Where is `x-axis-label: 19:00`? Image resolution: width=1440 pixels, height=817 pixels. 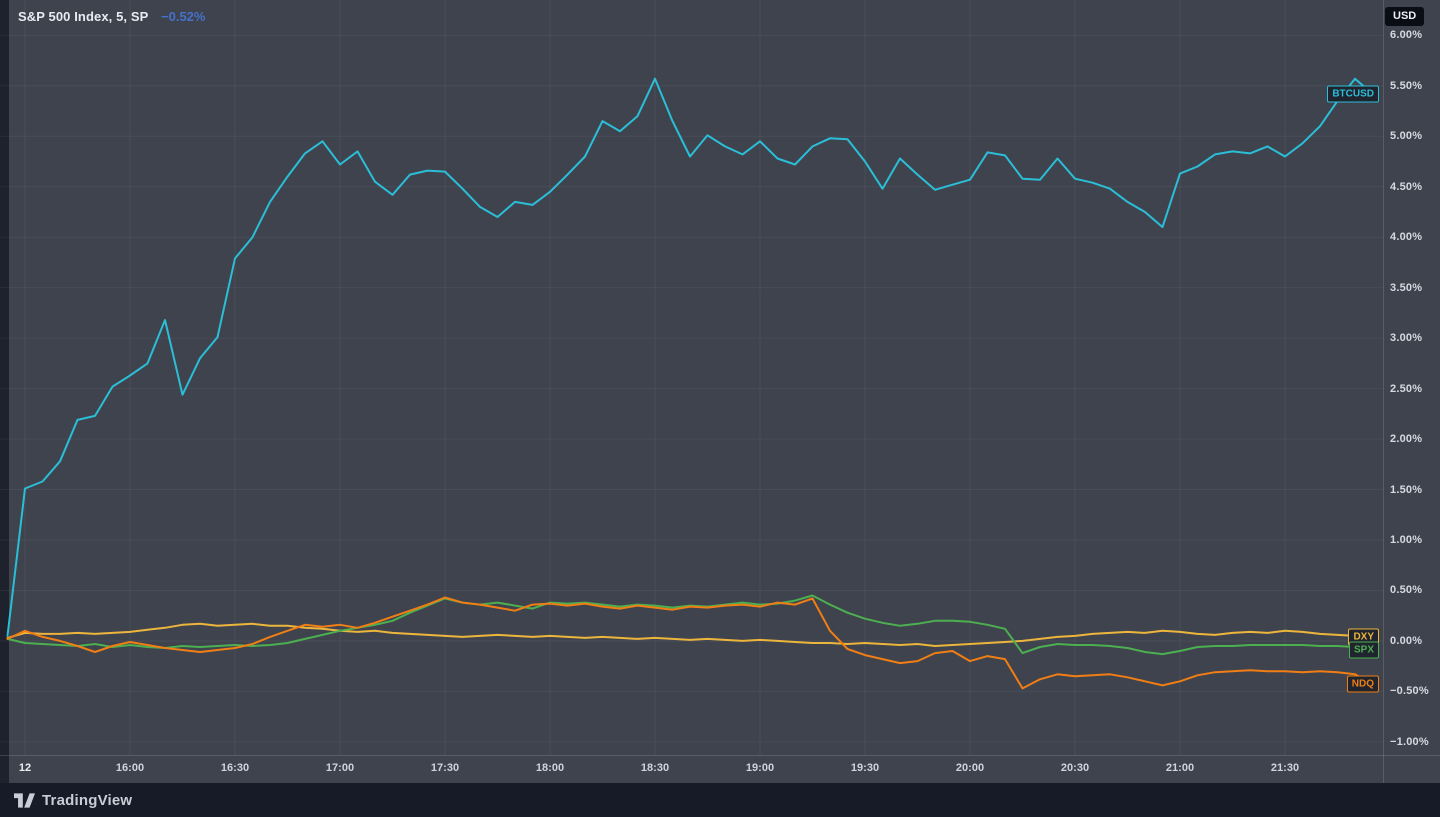
x-axis-label: 19:00 is located at coordinates (760, 768).